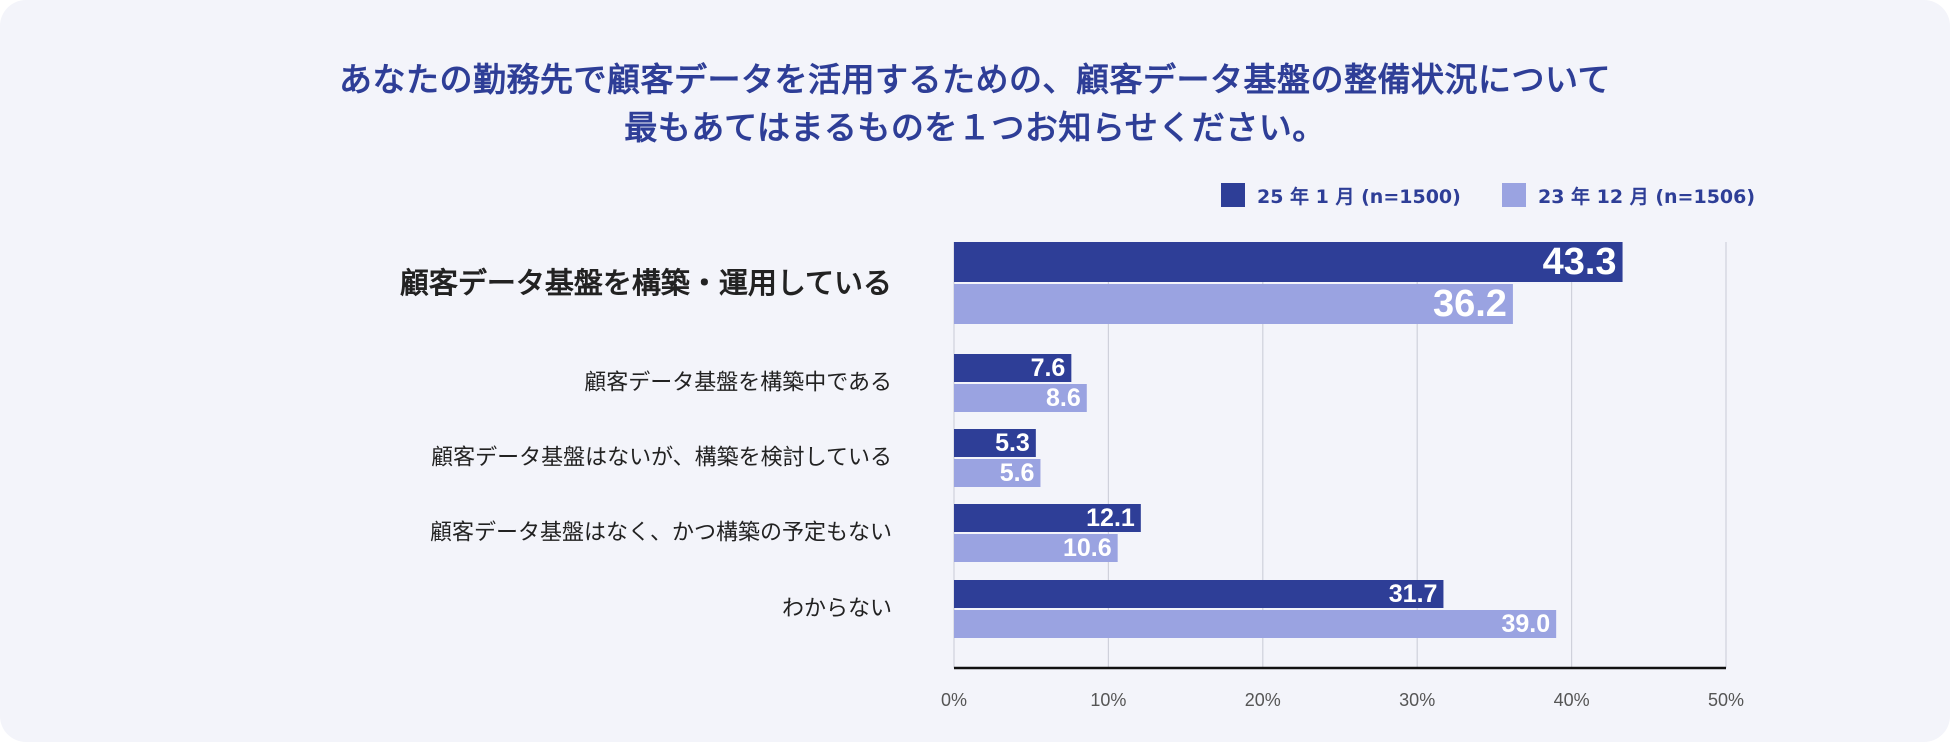 The image size is (1950, 742). What do you see at coordinates (837, 609) in the screenshot?
I see `category-label-4: わからない` at bounding box center [837, 609].